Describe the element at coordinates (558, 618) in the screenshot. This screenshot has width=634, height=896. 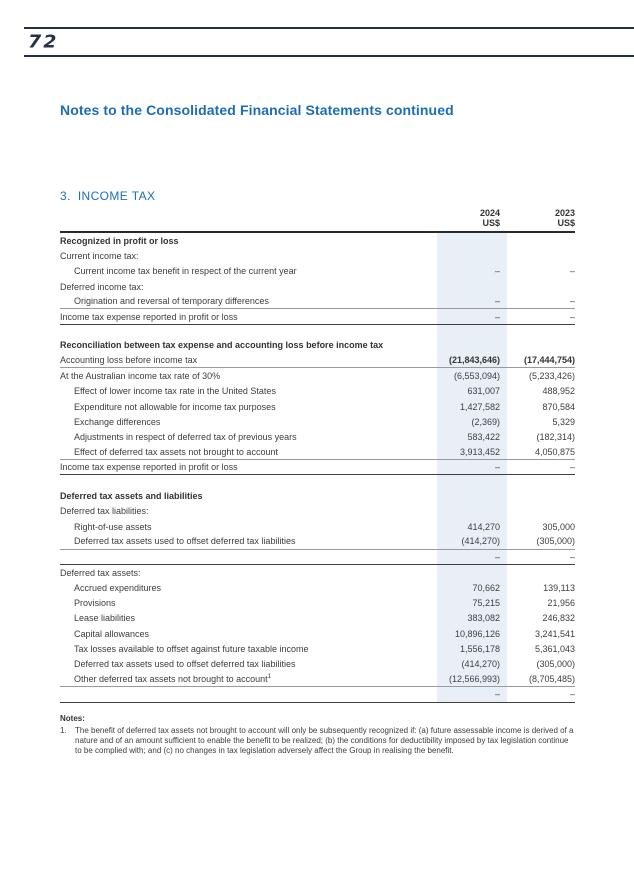
I see `value-2023: 246,832` at that location.